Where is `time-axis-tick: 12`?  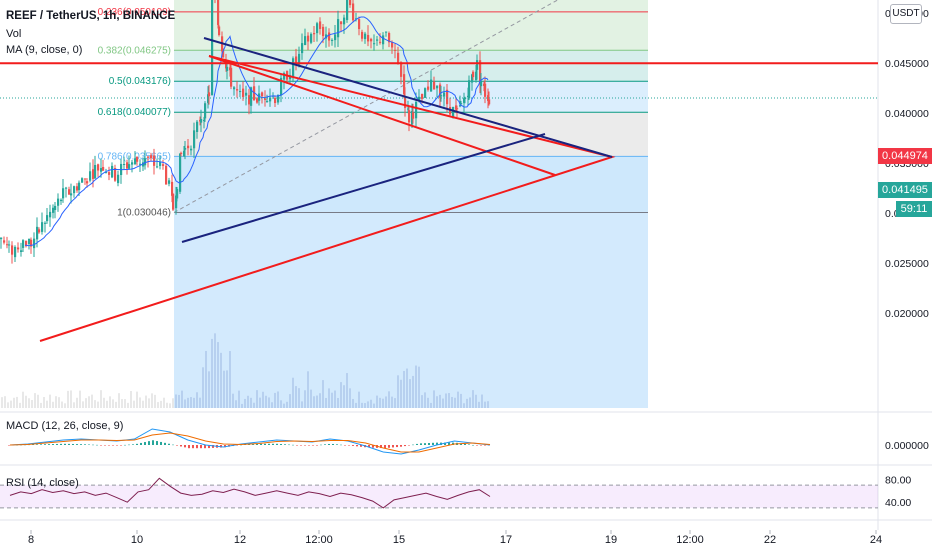 time-axis-tick: 12 is located at coordinates (240, 540).